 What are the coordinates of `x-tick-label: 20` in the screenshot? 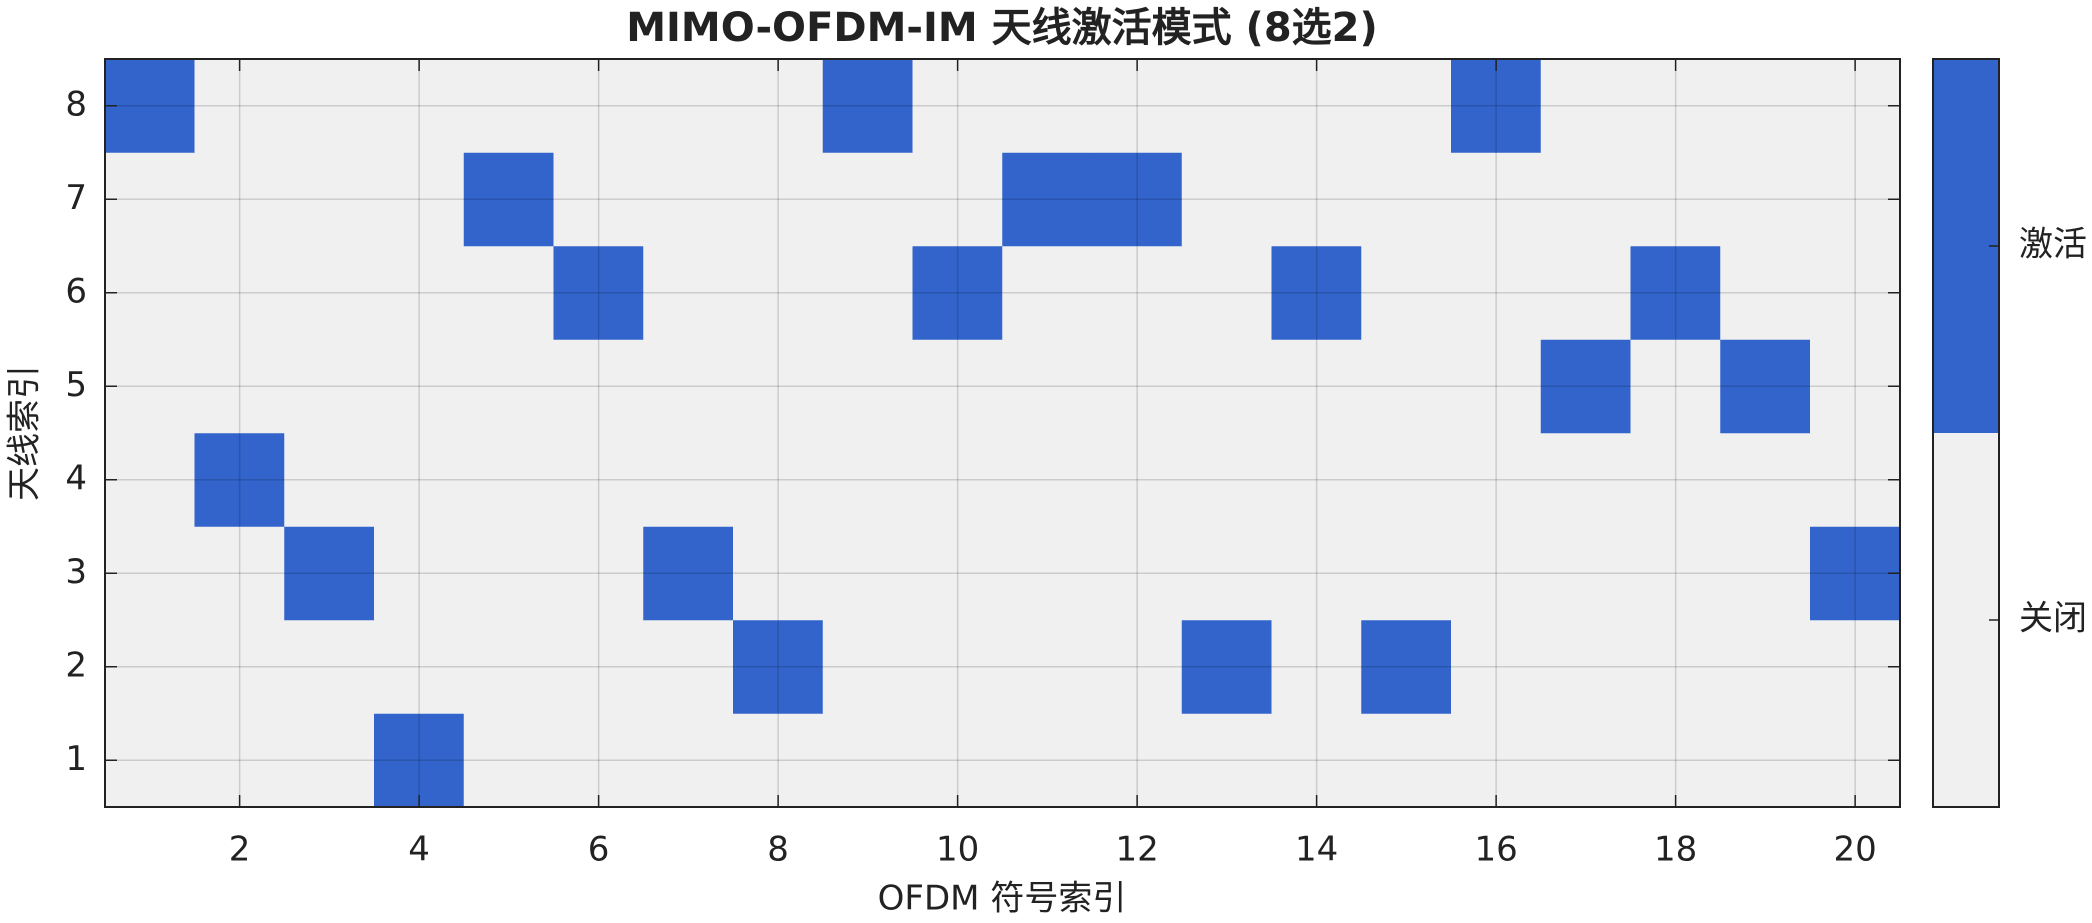 It's located at (1854, 850).